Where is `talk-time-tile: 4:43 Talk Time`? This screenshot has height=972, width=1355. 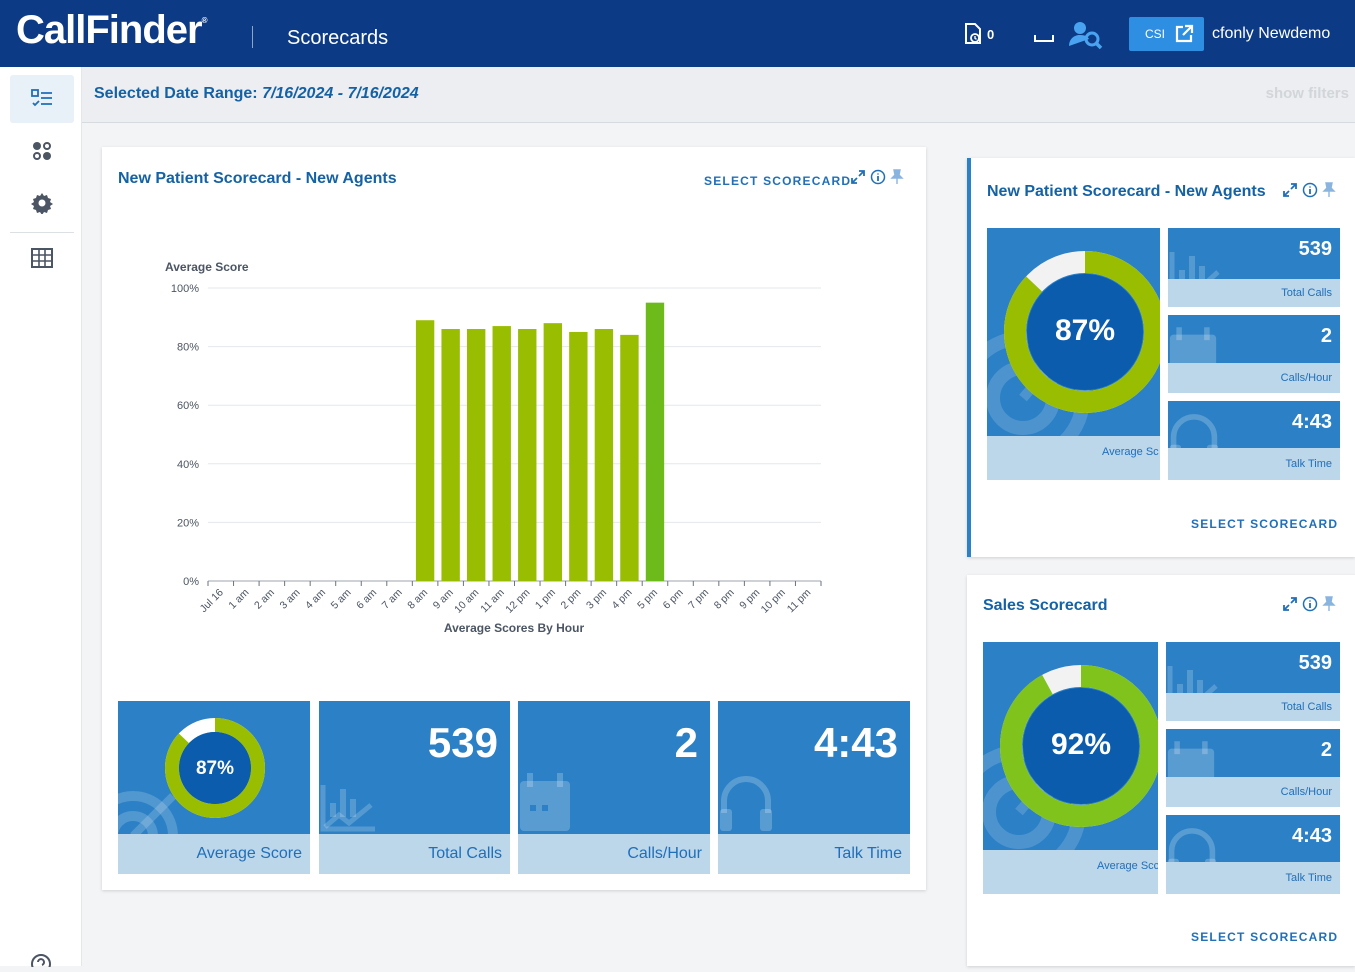 talk-time-tile: 4:43 Talk Time is located at coordinates (814, 787).